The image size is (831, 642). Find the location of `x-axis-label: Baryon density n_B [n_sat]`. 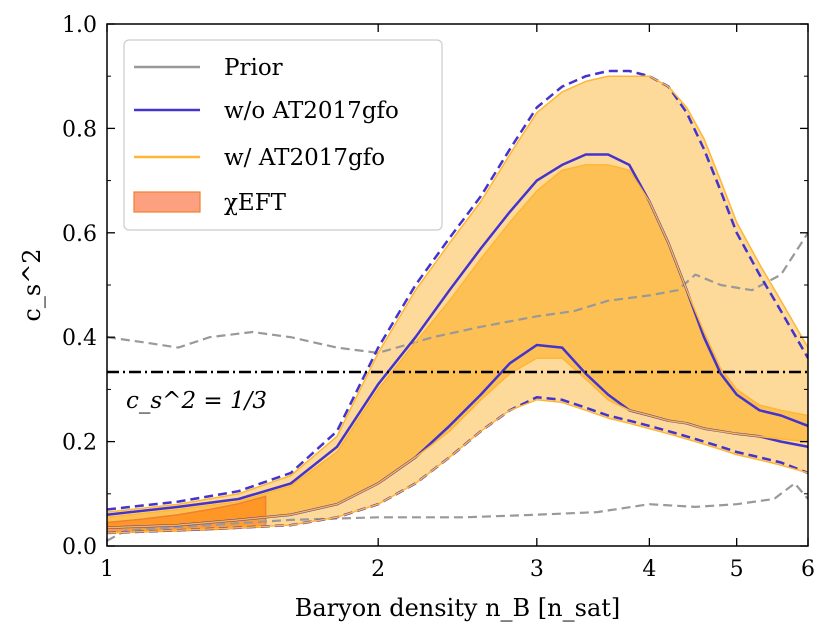

x-axis-label: Baryon density n_B [n_sat] is located at coordinates (458, 608).